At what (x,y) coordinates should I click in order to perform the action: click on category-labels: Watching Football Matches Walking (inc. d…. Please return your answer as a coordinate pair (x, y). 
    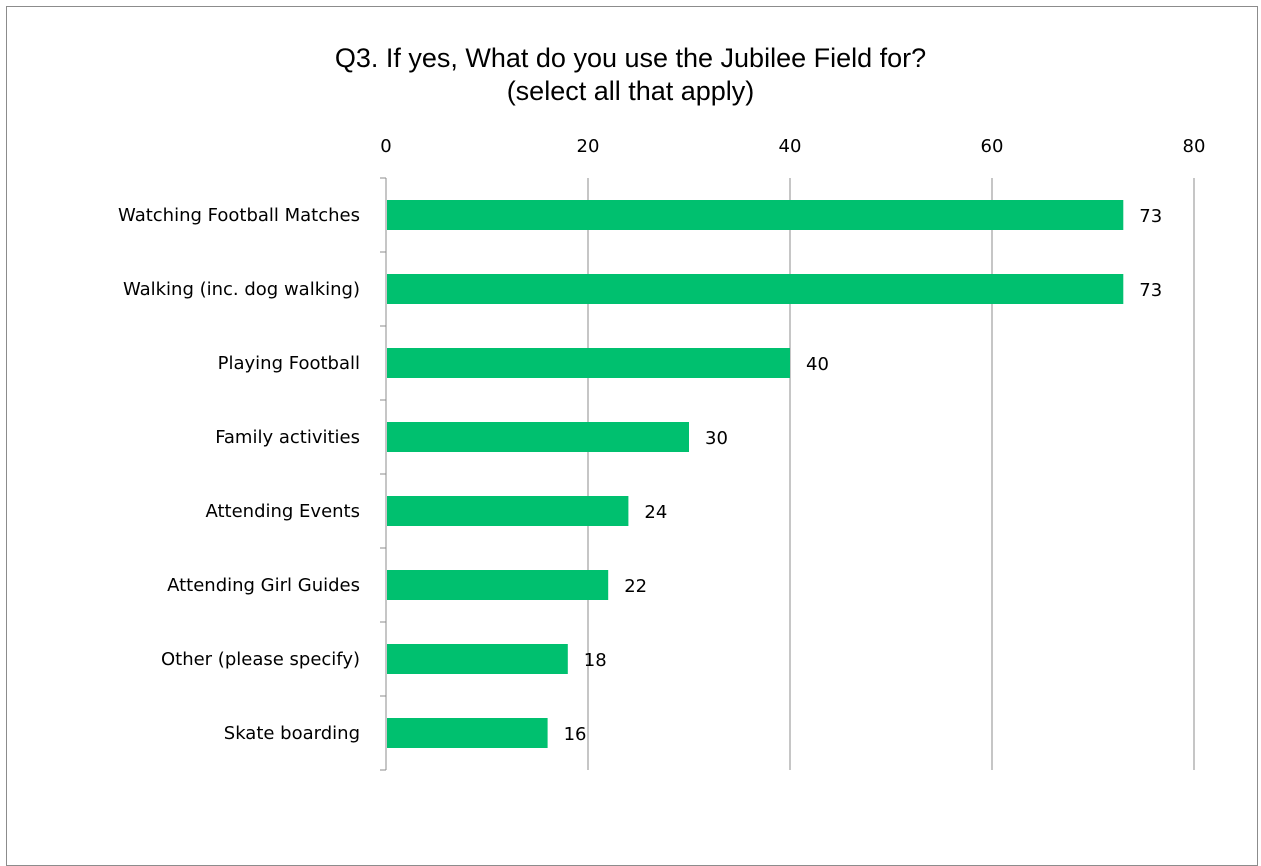
    Looking at the image, I should click on (239, 474).